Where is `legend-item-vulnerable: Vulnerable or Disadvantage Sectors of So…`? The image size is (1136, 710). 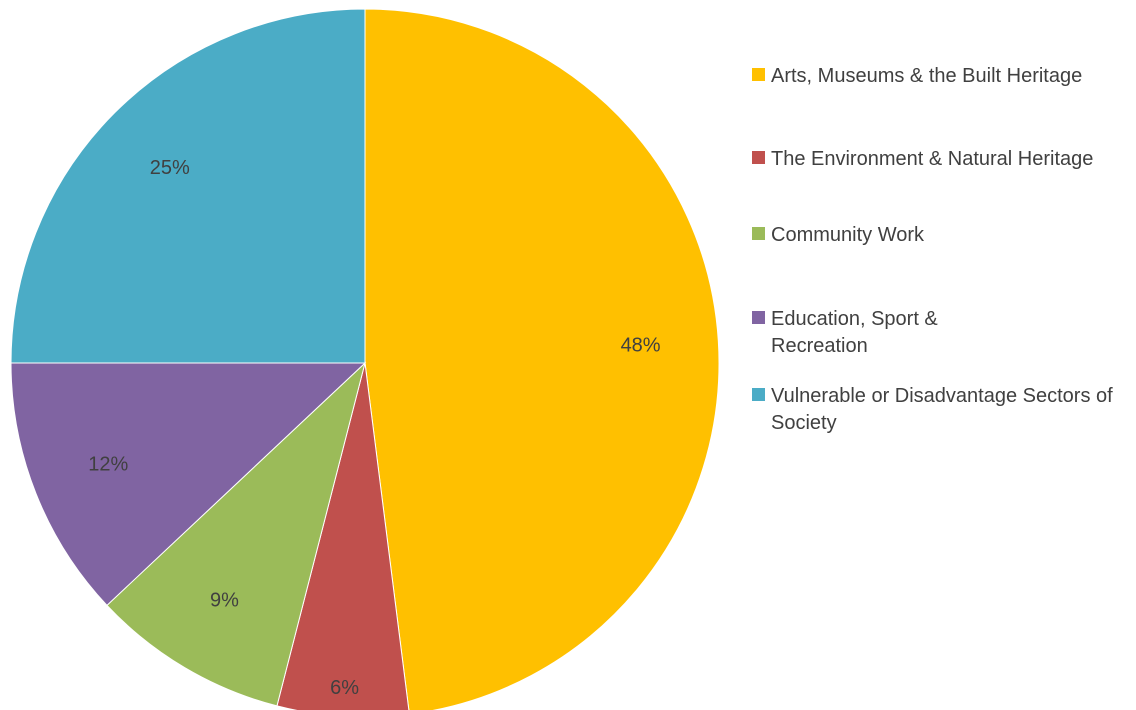 legend-item-vulnerable: Vulnerable or Disadvantage Sectors of So… is located at coordinates (944, 410).